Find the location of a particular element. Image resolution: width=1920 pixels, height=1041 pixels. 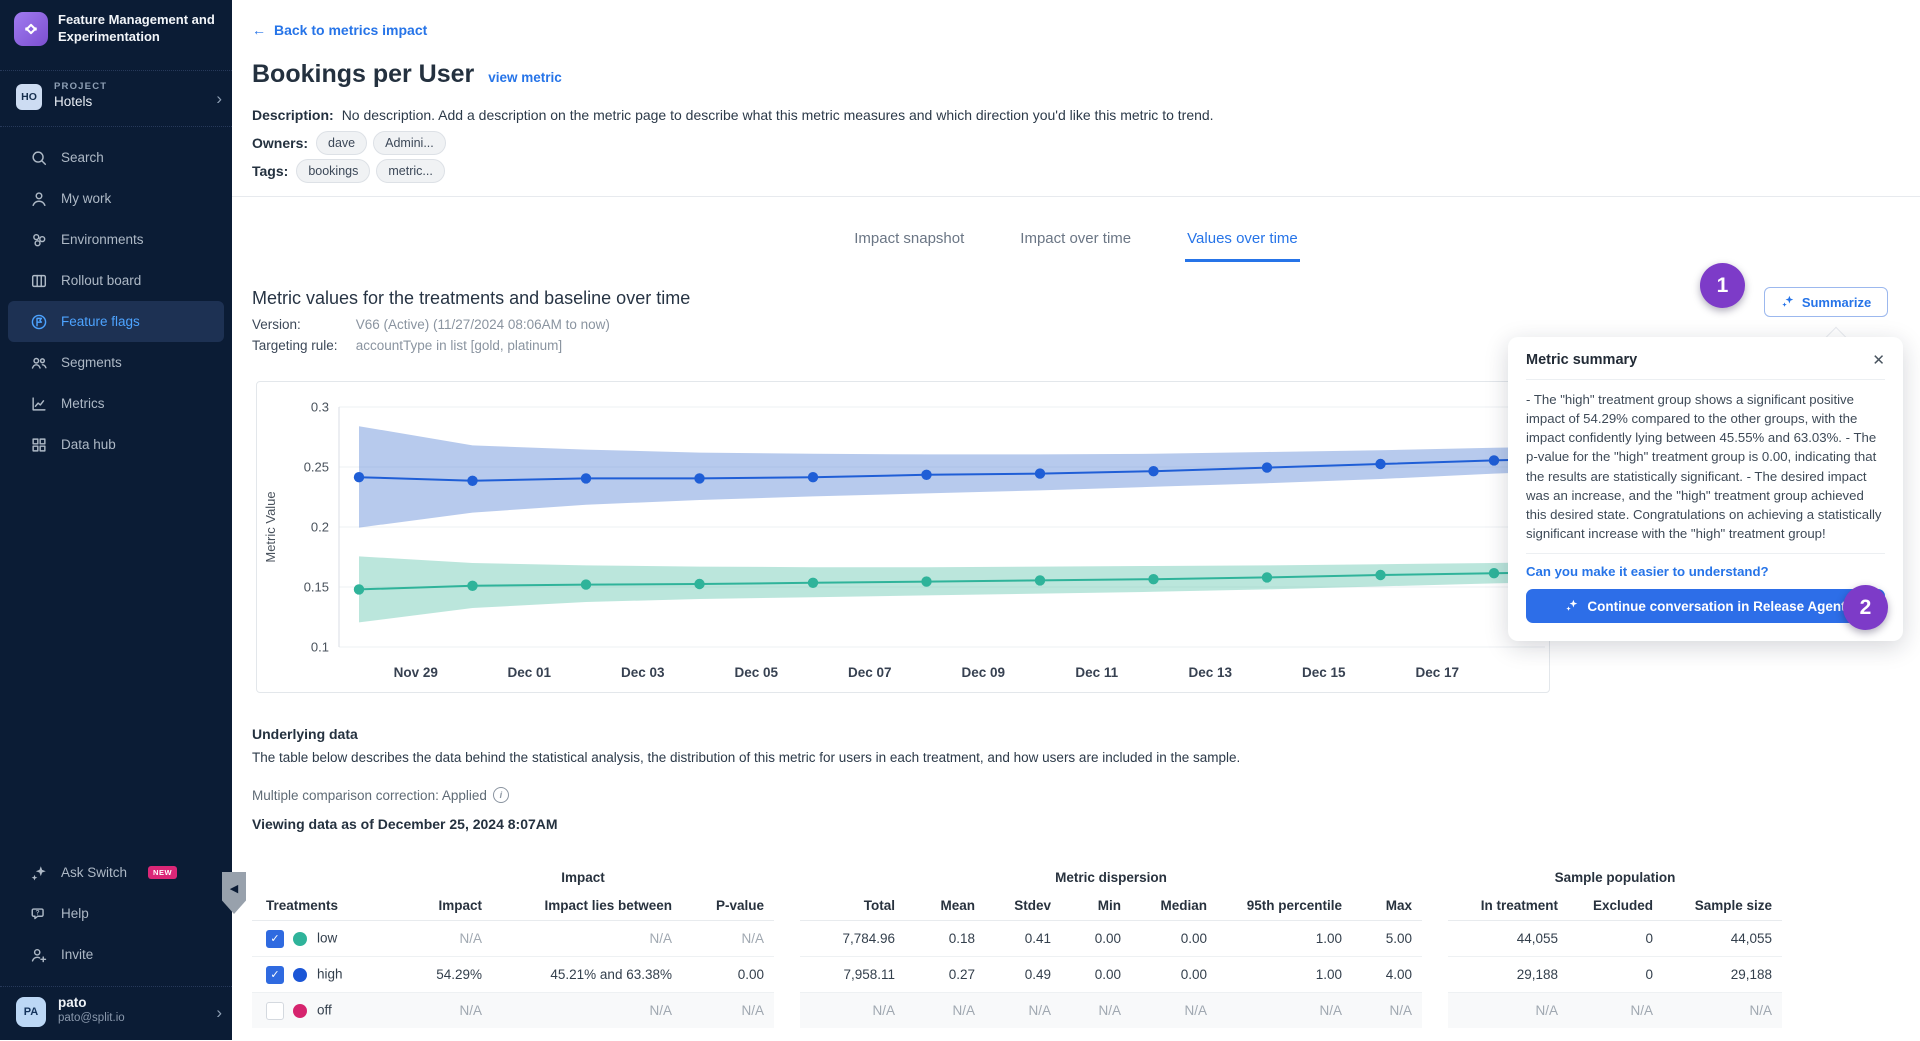

sidebar-item-label: Help is located at coordinates (75, 913).